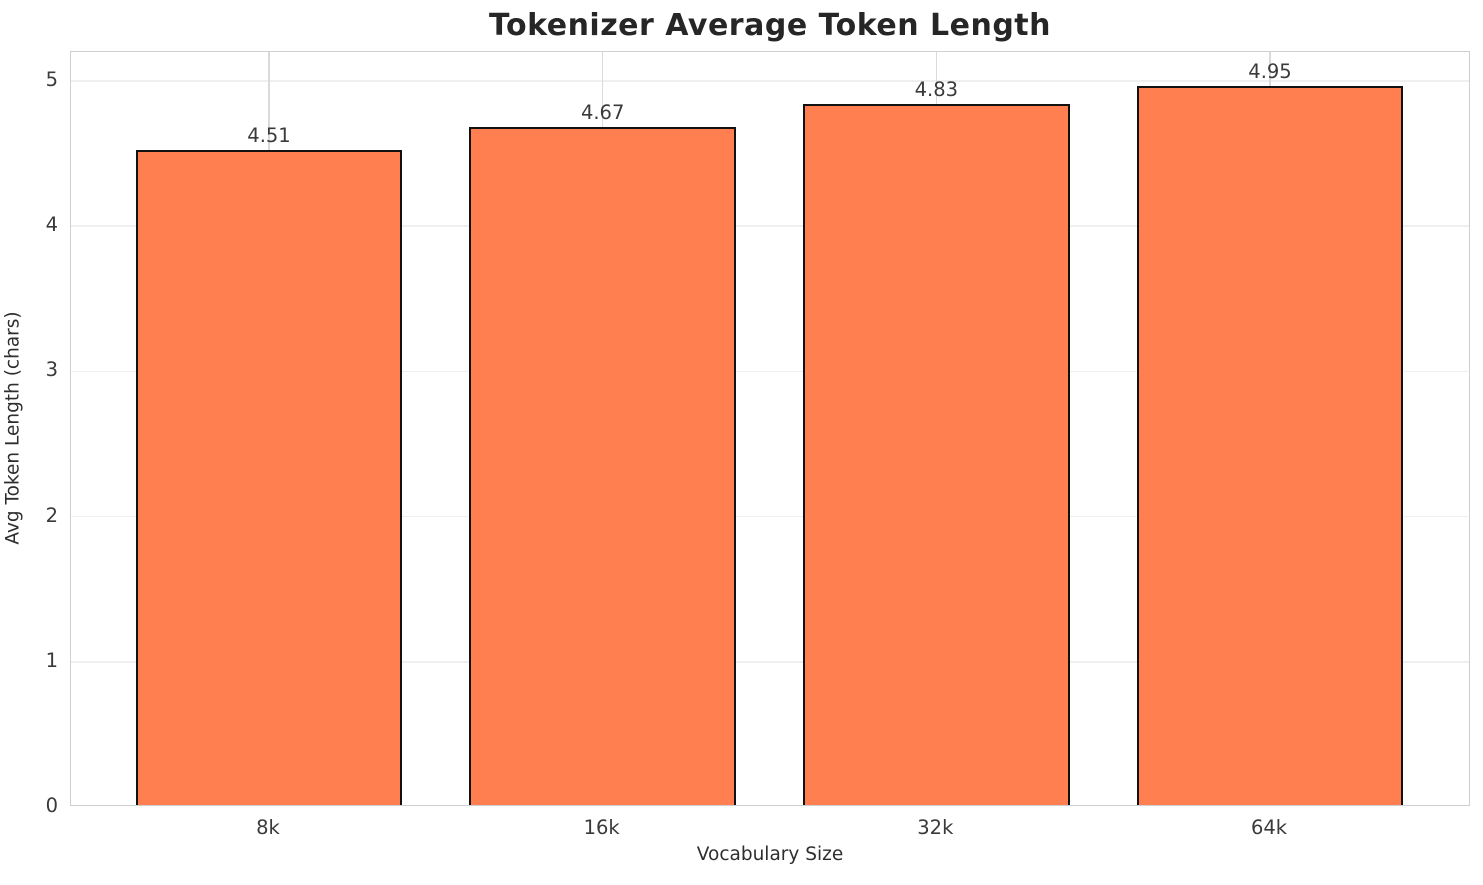 This screenshot has height=885, width=1483. I want to click on x-axis-label: Vocabulary Size, so click(770, 854).